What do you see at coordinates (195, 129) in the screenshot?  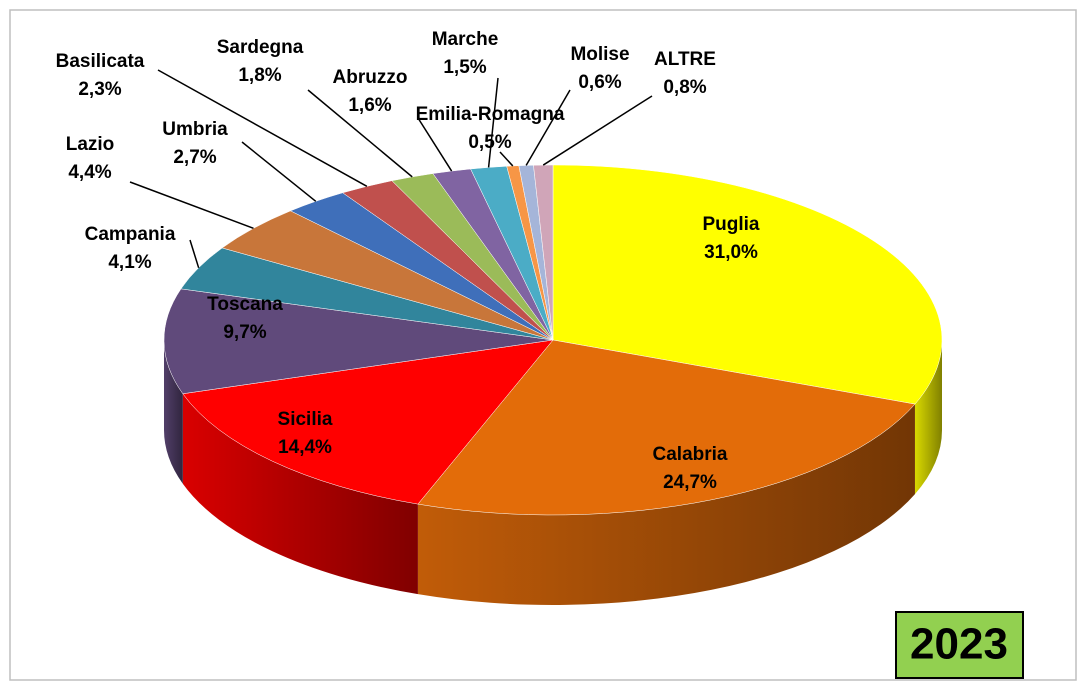 I see `category-label: Umbria` at bounding box center [195, 129].